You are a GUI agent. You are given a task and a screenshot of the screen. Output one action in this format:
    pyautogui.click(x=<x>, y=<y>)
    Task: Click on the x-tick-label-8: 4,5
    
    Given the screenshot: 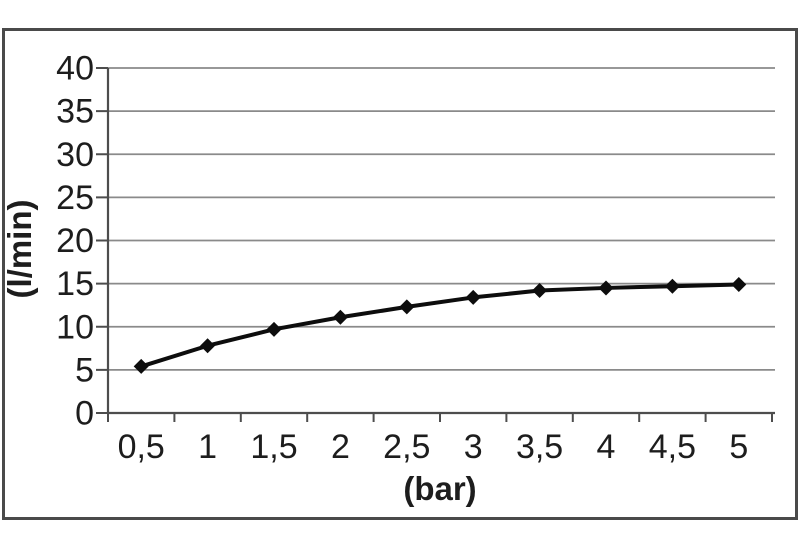 What is the action you would take?
    pyautogui.click(x=672, y=447)
    